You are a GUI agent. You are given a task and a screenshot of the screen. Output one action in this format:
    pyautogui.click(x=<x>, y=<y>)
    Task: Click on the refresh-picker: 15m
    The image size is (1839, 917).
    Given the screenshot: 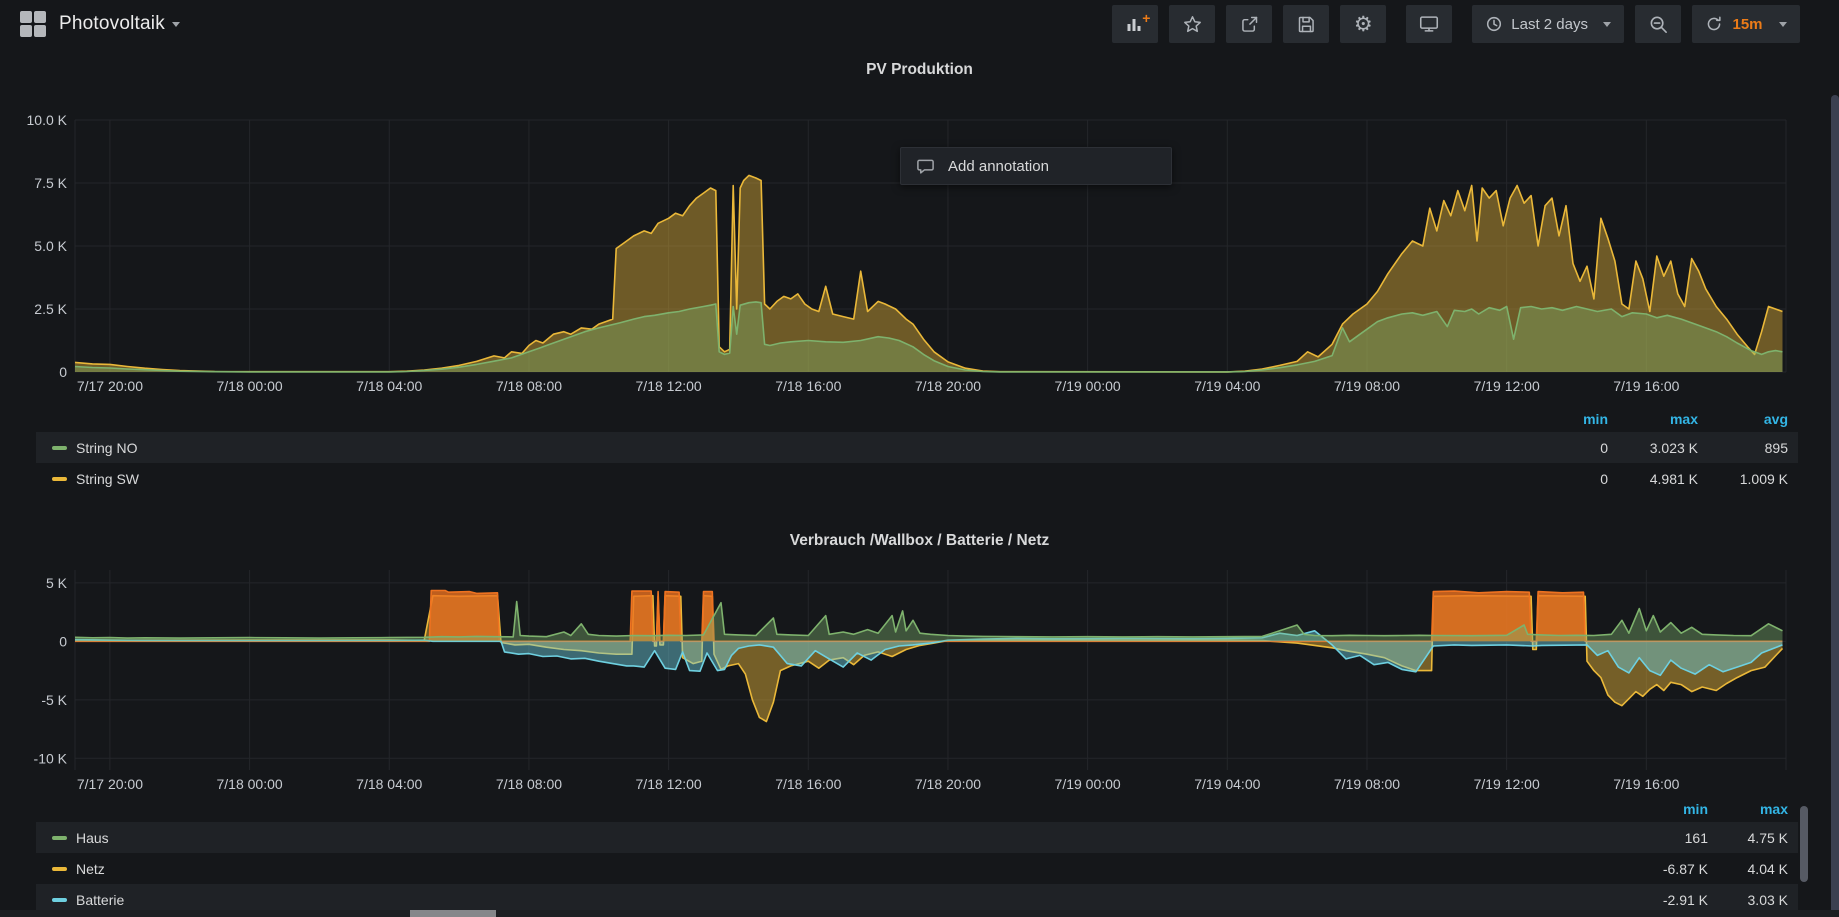 What is the action you would take?
    pyautogui.click(x=1746, y=24)
    